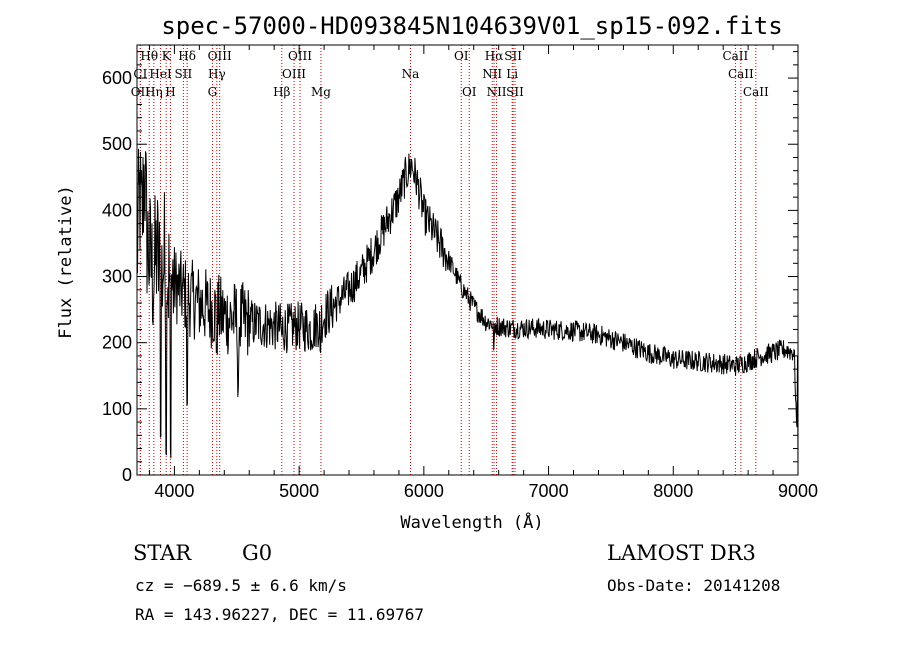 The width and height of the screenshot is (900, 649). What do you see at coordinates (162, 553) in the screenshot?
I see `object-class: STAR` at bounding box center [162, 553].